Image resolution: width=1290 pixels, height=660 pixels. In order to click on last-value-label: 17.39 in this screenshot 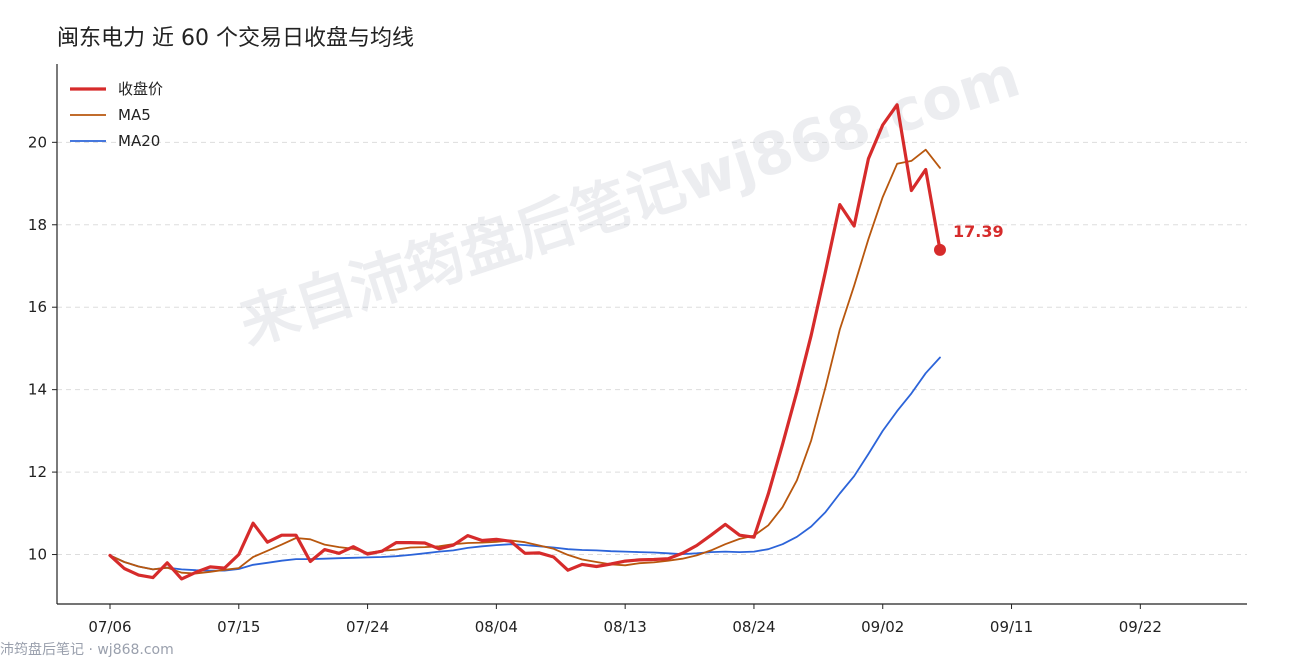, I will do `click(978, 231)`.